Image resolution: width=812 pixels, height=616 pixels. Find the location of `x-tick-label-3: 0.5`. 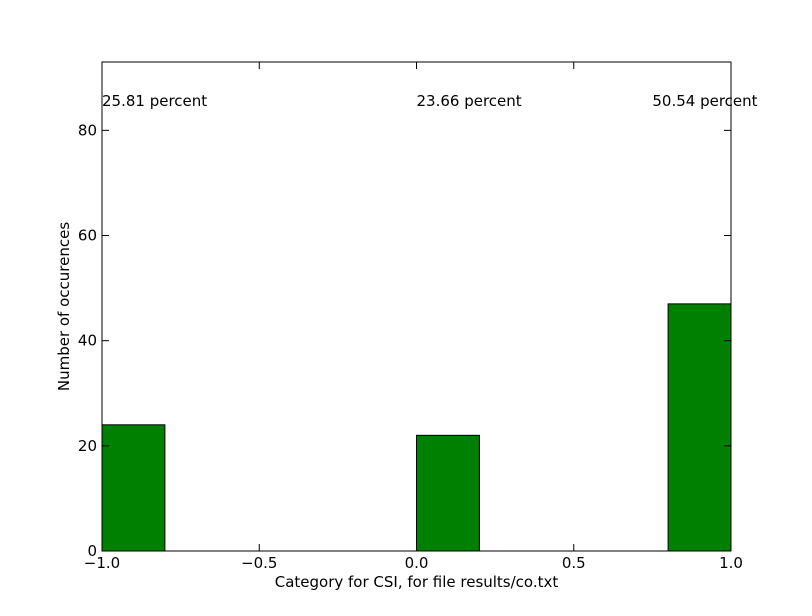

x-tick-label-3: 0.5 is located at coordinates (574, 563).